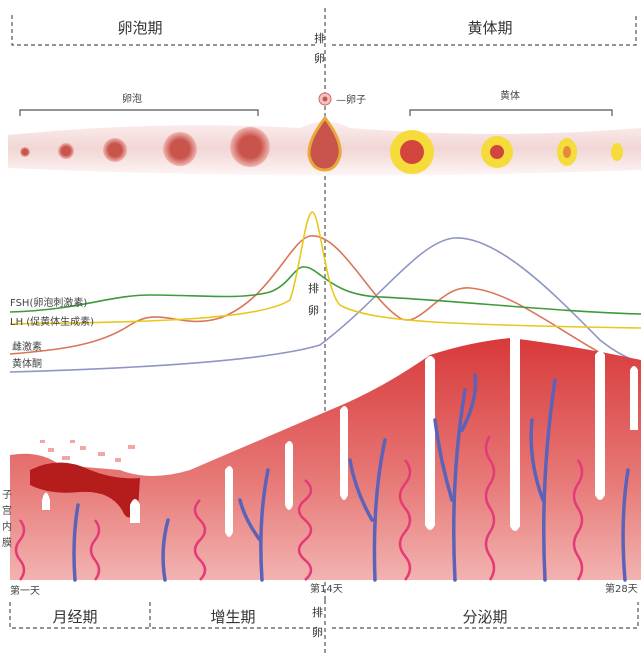 The image size is (641, 656). What do you see at coordinates (52, 321) in the screenshot?
I see `lh-label: LH (促黄体生成素)` at bounding box center [52, 321].